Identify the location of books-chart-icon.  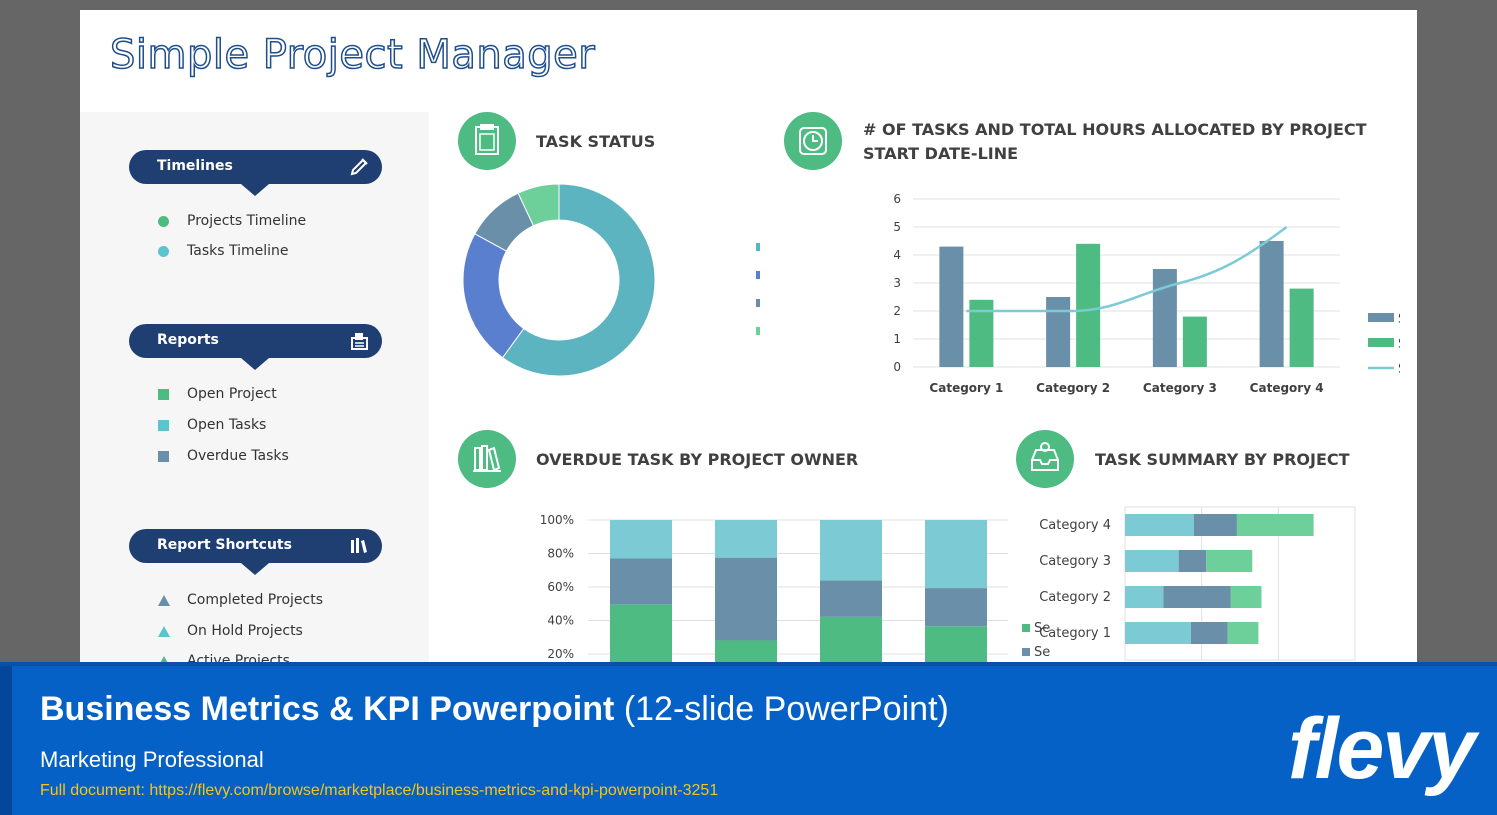
(487, 459).